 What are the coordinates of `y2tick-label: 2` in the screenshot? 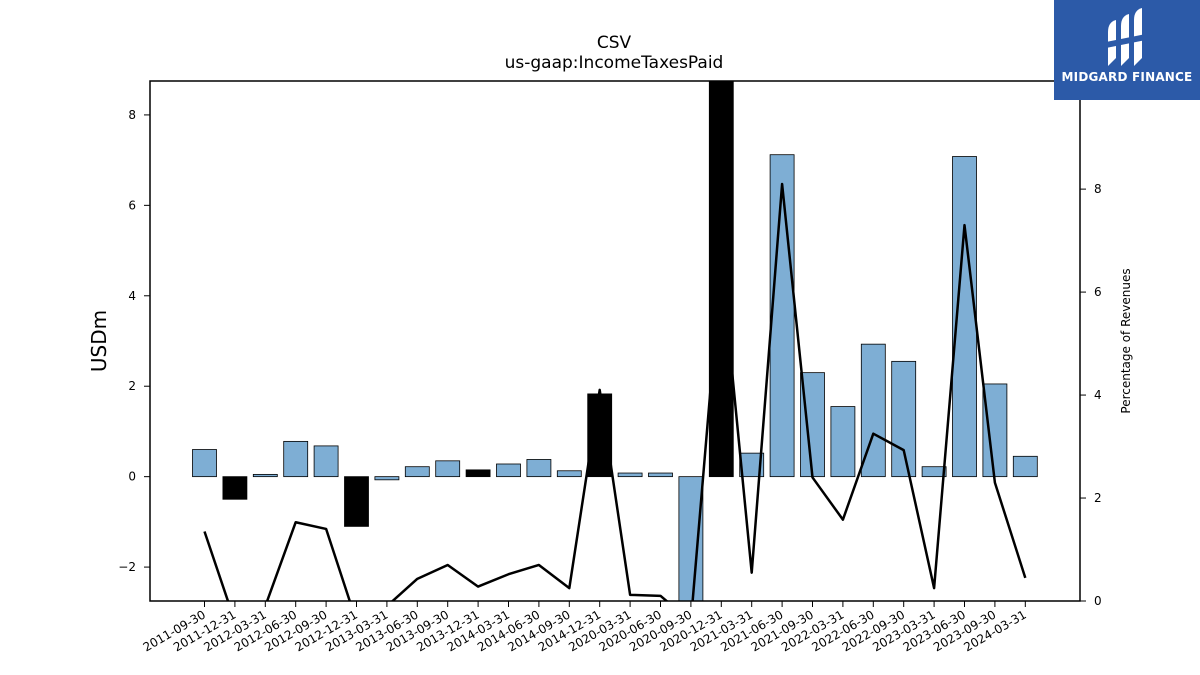 It's located at (1098, 498).